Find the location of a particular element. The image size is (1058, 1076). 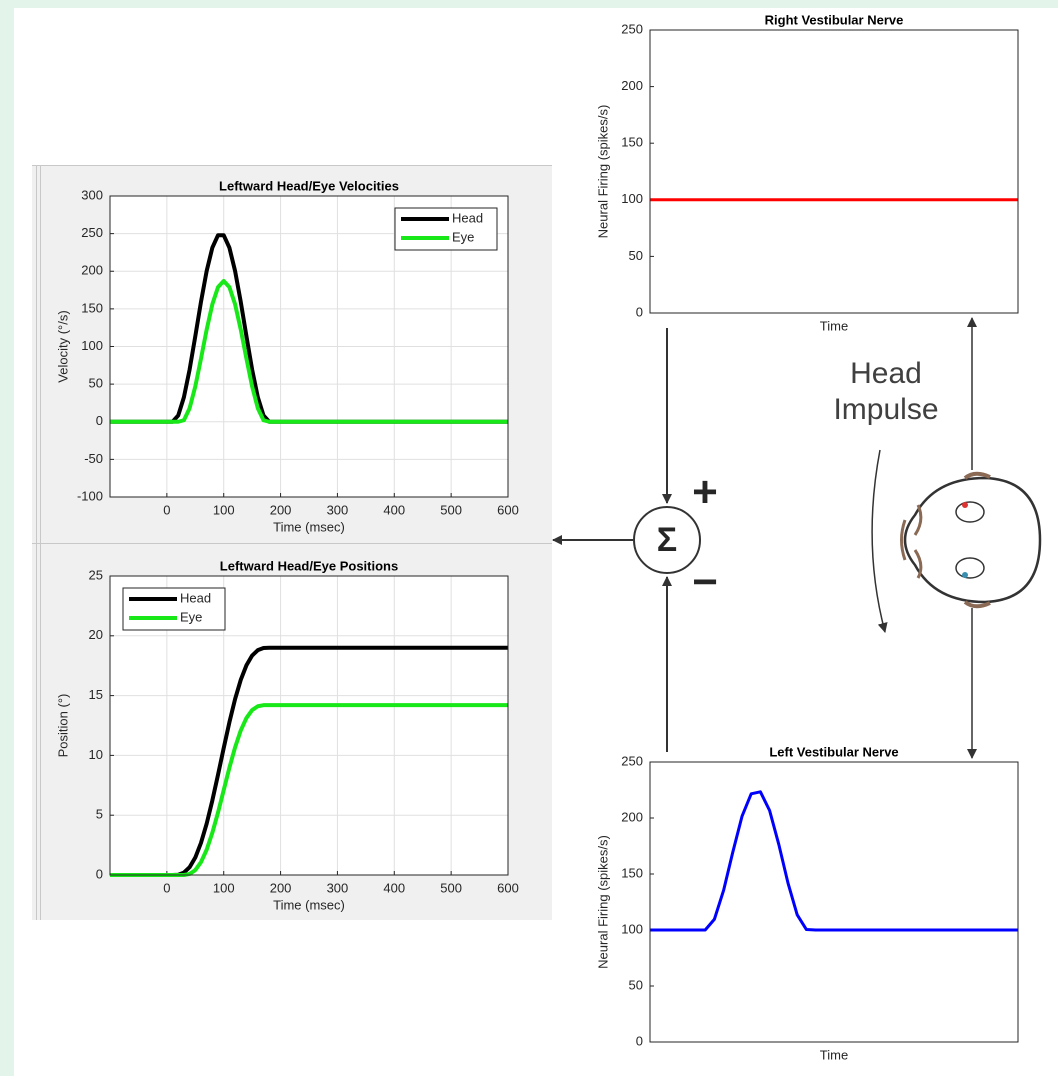

y-tick-label: 20 is located at coordinates (96, 634).